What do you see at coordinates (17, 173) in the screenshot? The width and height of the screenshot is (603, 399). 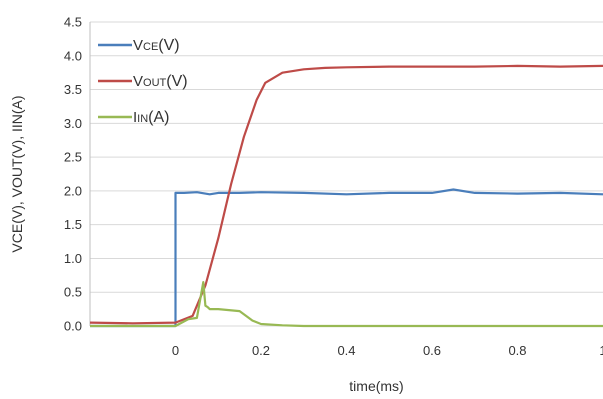 I see `y-axis-title: VCE(V), VOUT(V), IIN(A)` at bounding box center [17, 173].